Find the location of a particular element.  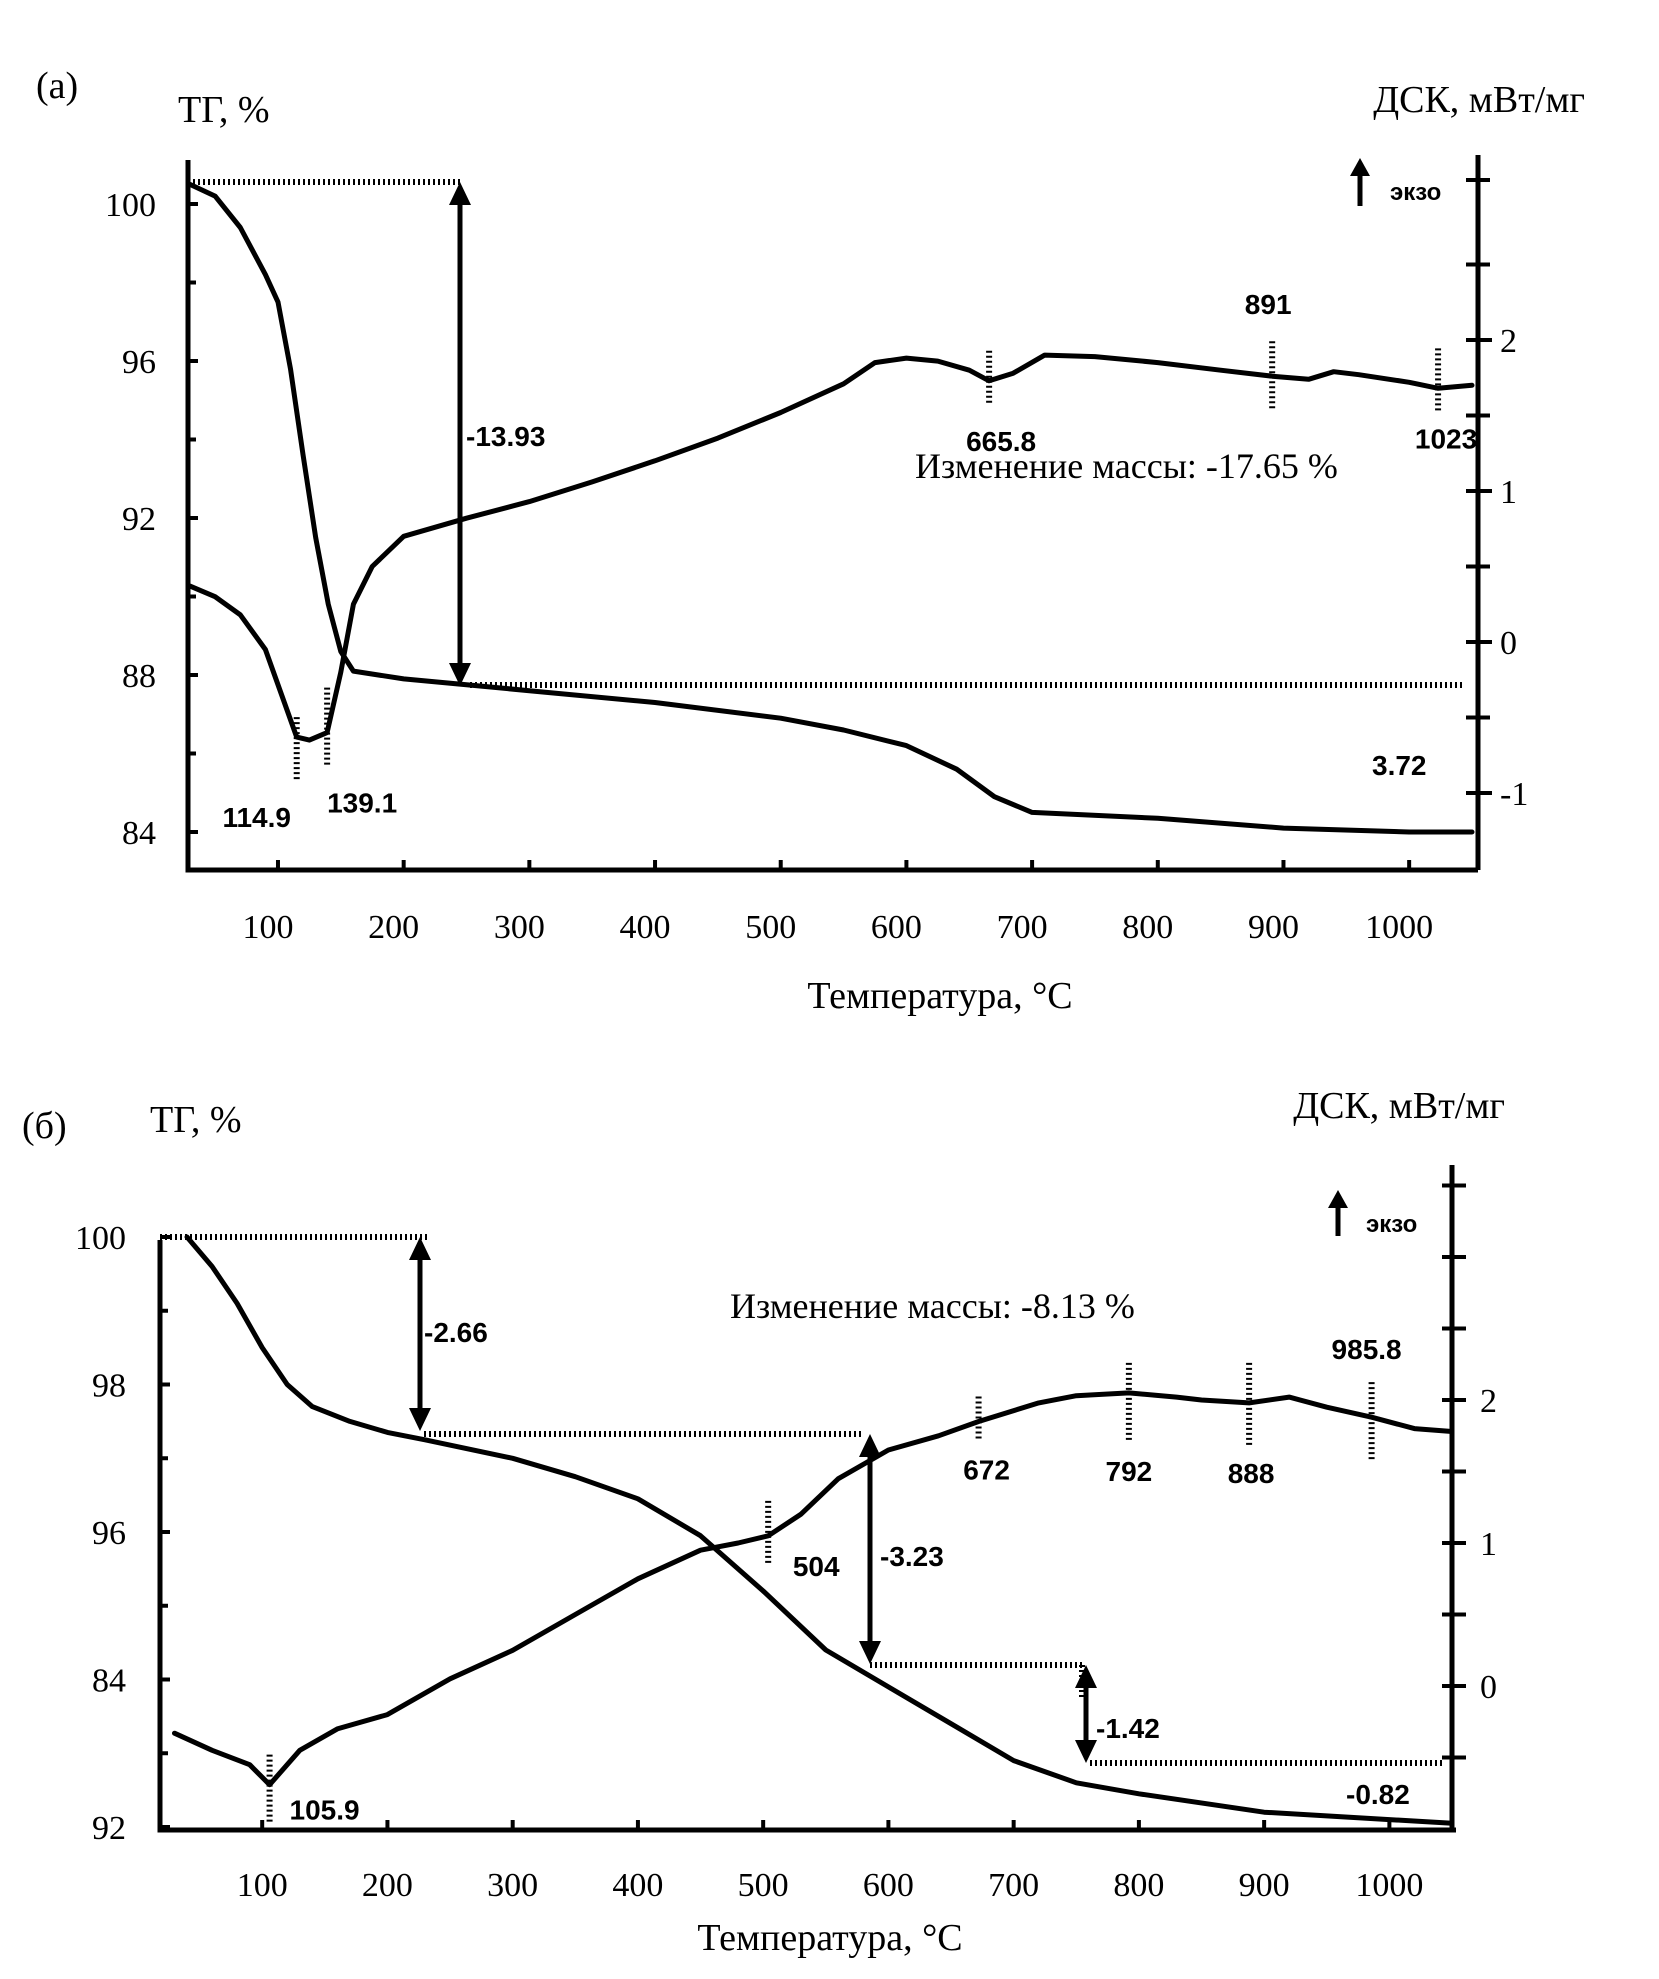

panel-a-tg-tick-label: 96 is located at coordinates (139, 362).